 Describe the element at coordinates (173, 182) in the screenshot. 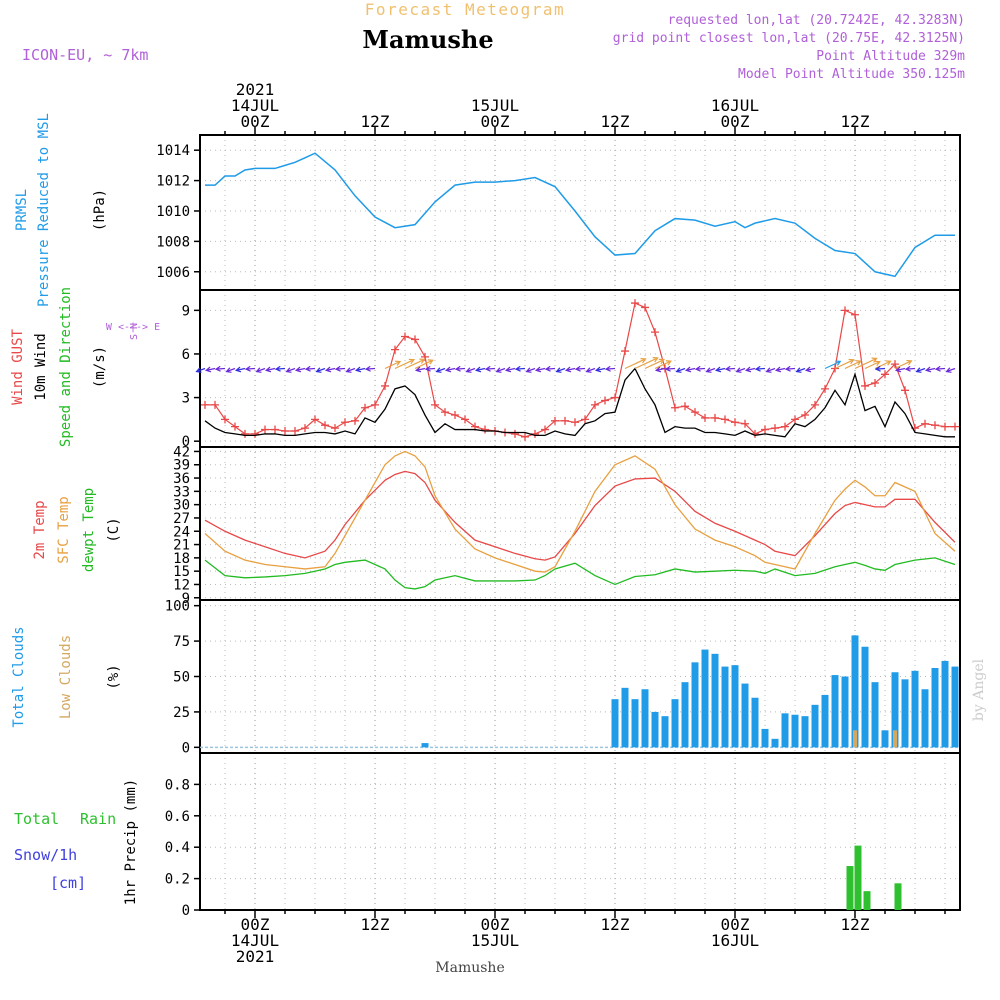

I see `y-tick-label: 1012` at that location.